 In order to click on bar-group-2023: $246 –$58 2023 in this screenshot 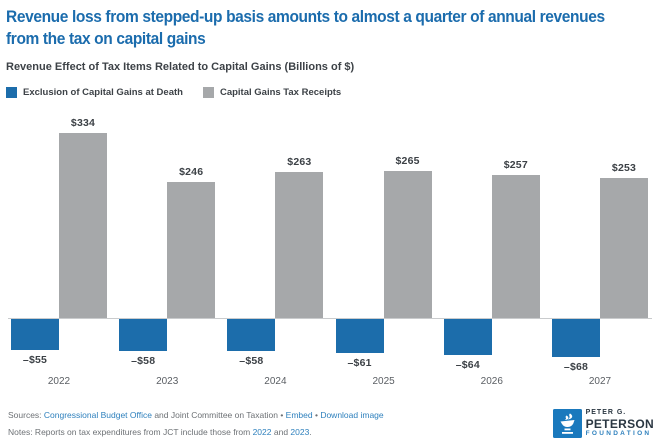, I will do `click(167, 255)`.